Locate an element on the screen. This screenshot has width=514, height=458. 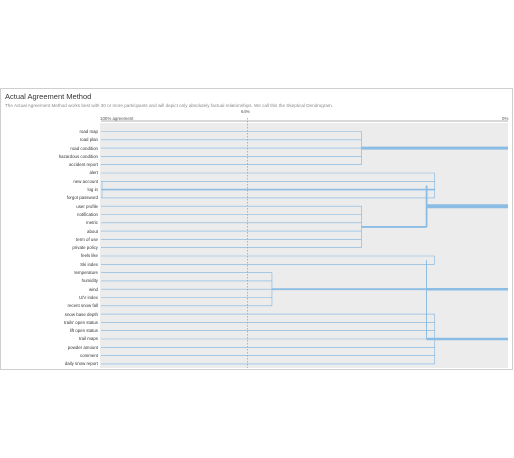
item-label: user profile is located at coordinates (87, 206).